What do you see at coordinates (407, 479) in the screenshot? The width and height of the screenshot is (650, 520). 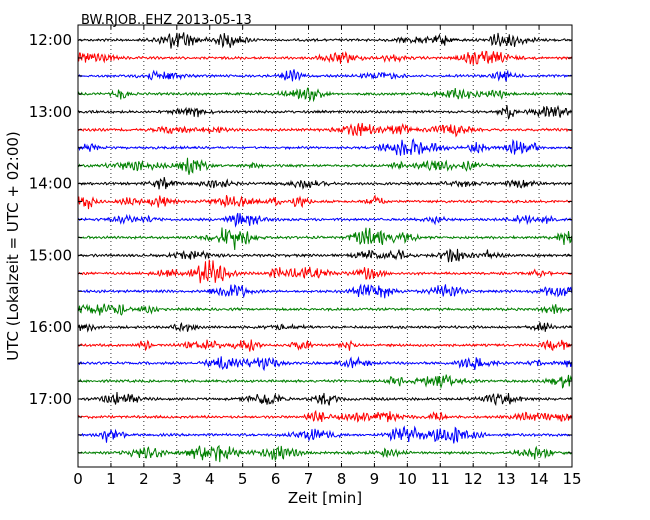 I see `x-tick-label: 10` at bounding box center [407, 479].